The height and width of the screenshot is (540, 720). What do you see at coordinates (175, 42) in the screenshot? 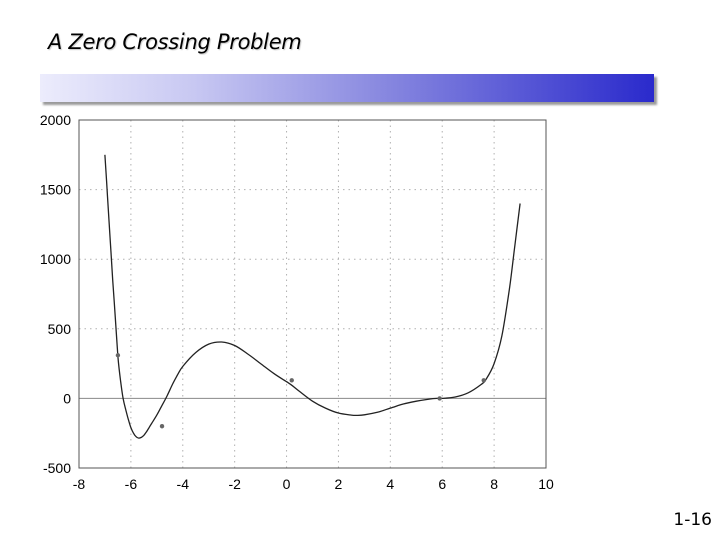
I see `slide-title: A Zero Crossing Problem` at bounding box center [175, 42].